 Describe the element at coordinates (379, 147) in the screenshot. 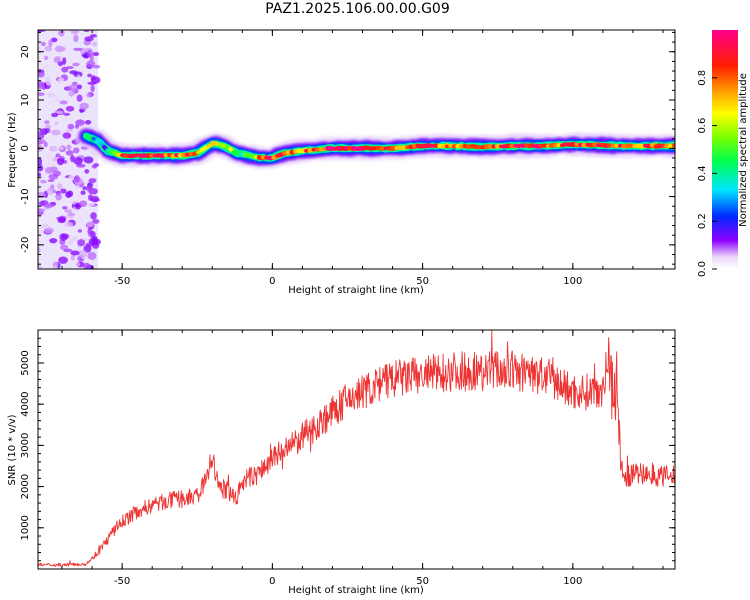

I see `ridge-layer` at that location.